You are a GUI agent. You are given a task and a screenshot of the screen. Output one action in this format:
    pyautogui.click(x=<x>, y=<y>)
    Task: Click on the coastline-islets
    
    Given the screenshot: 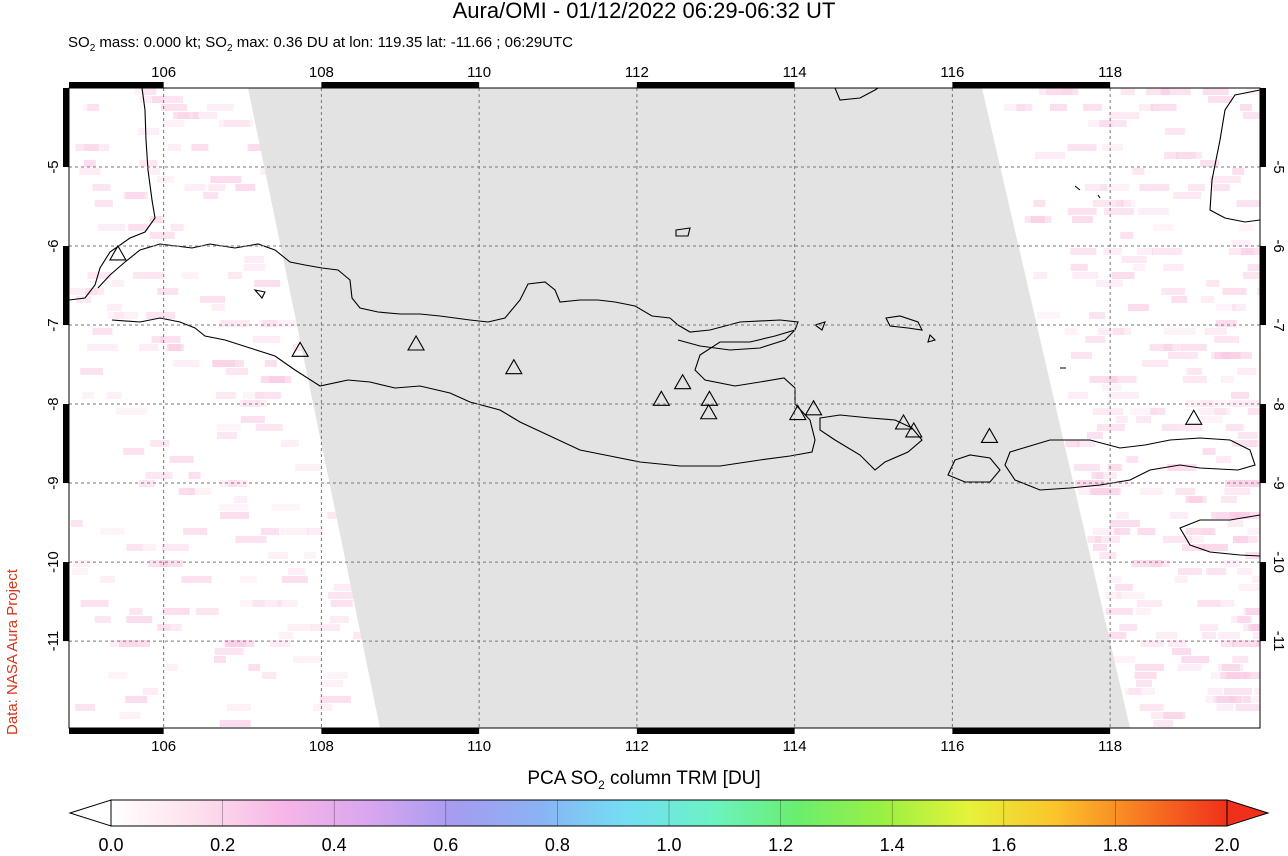 What is the action you would take?
    pyautogui.click(x=957, y=277)
    